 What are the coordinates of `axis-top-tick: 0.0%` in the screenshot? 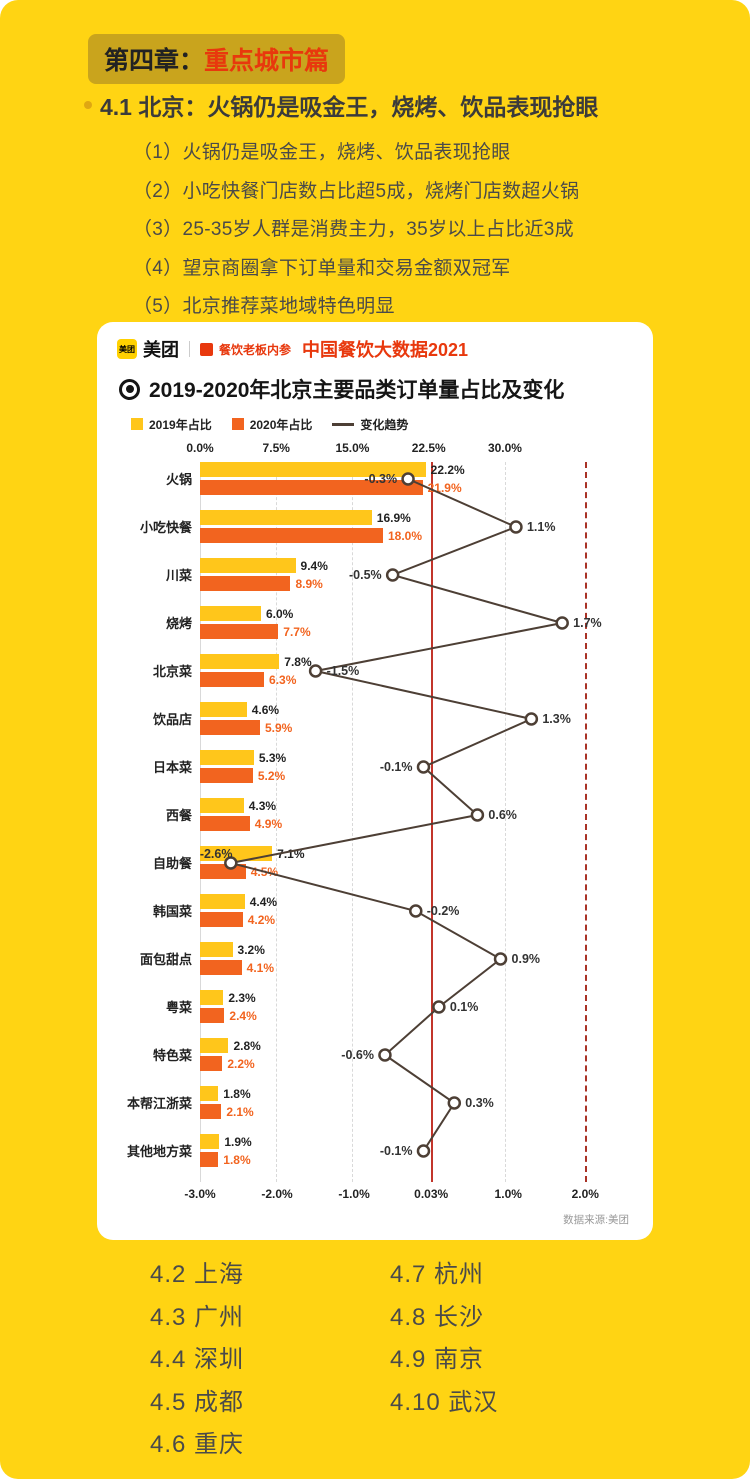 It's located at (200, 448).